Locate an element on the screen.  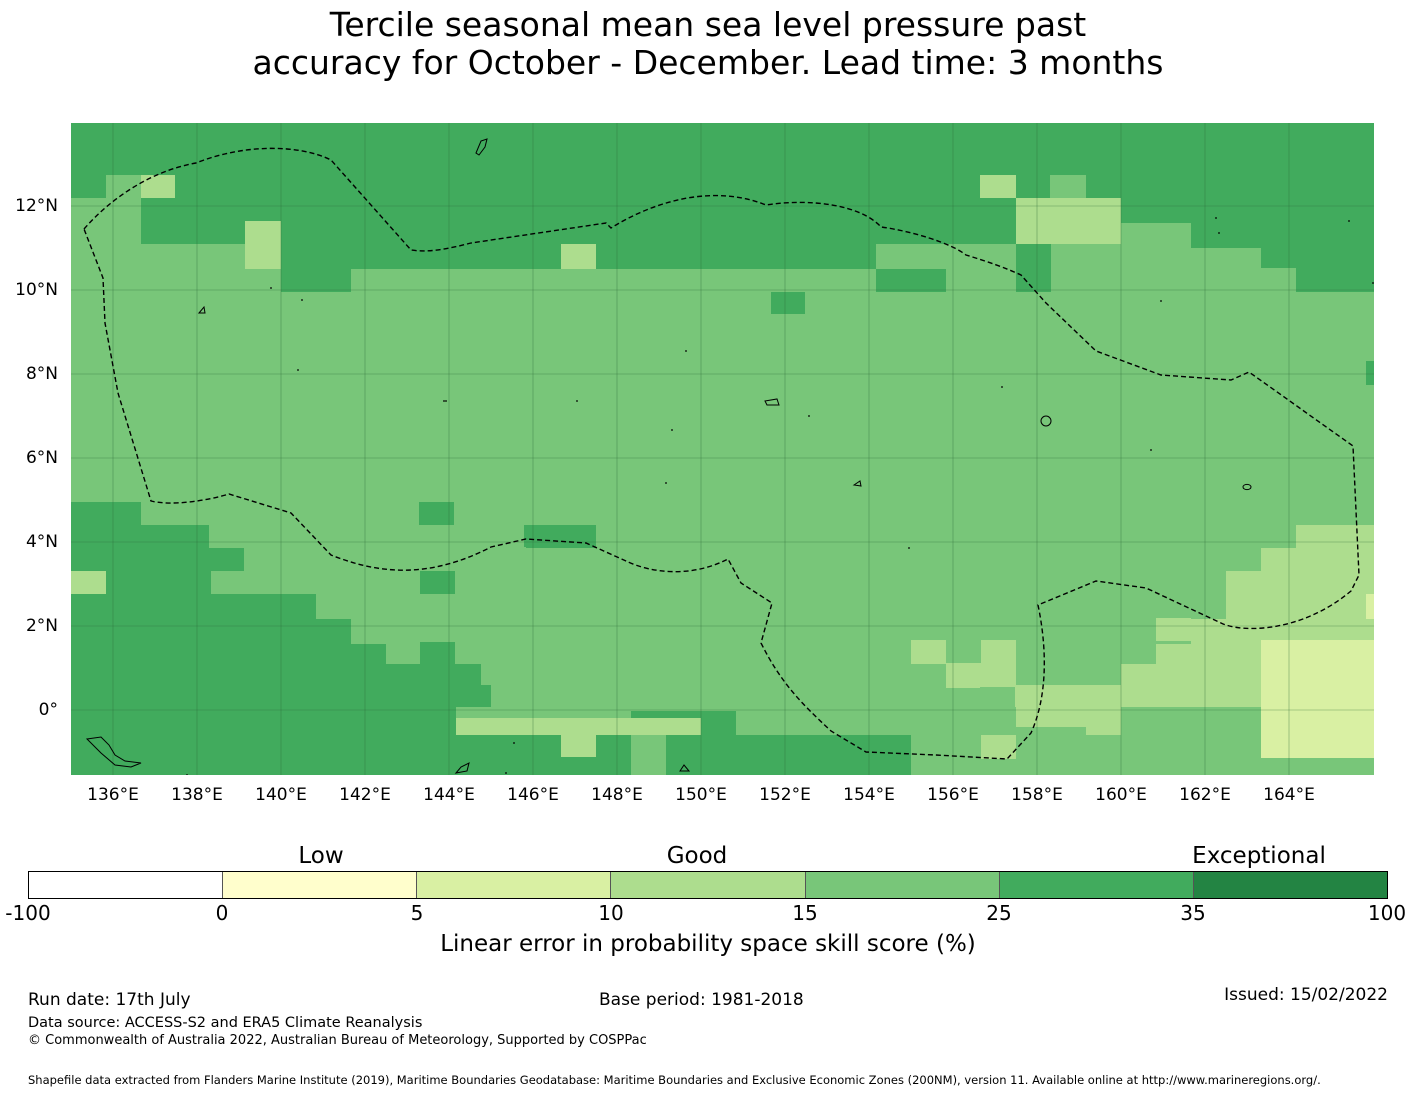
lon-tick-142: 142°E is located at coordinates (365, 795).